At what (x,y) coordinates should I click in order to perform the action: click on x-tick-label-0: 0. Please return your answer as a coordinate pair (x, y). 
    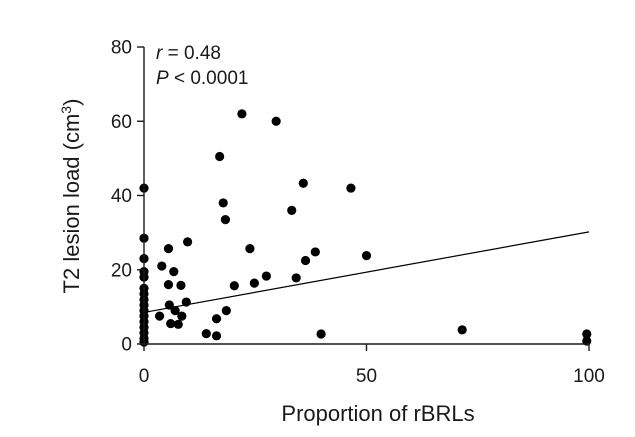
    Looking at the image, I should click on (144, 376).